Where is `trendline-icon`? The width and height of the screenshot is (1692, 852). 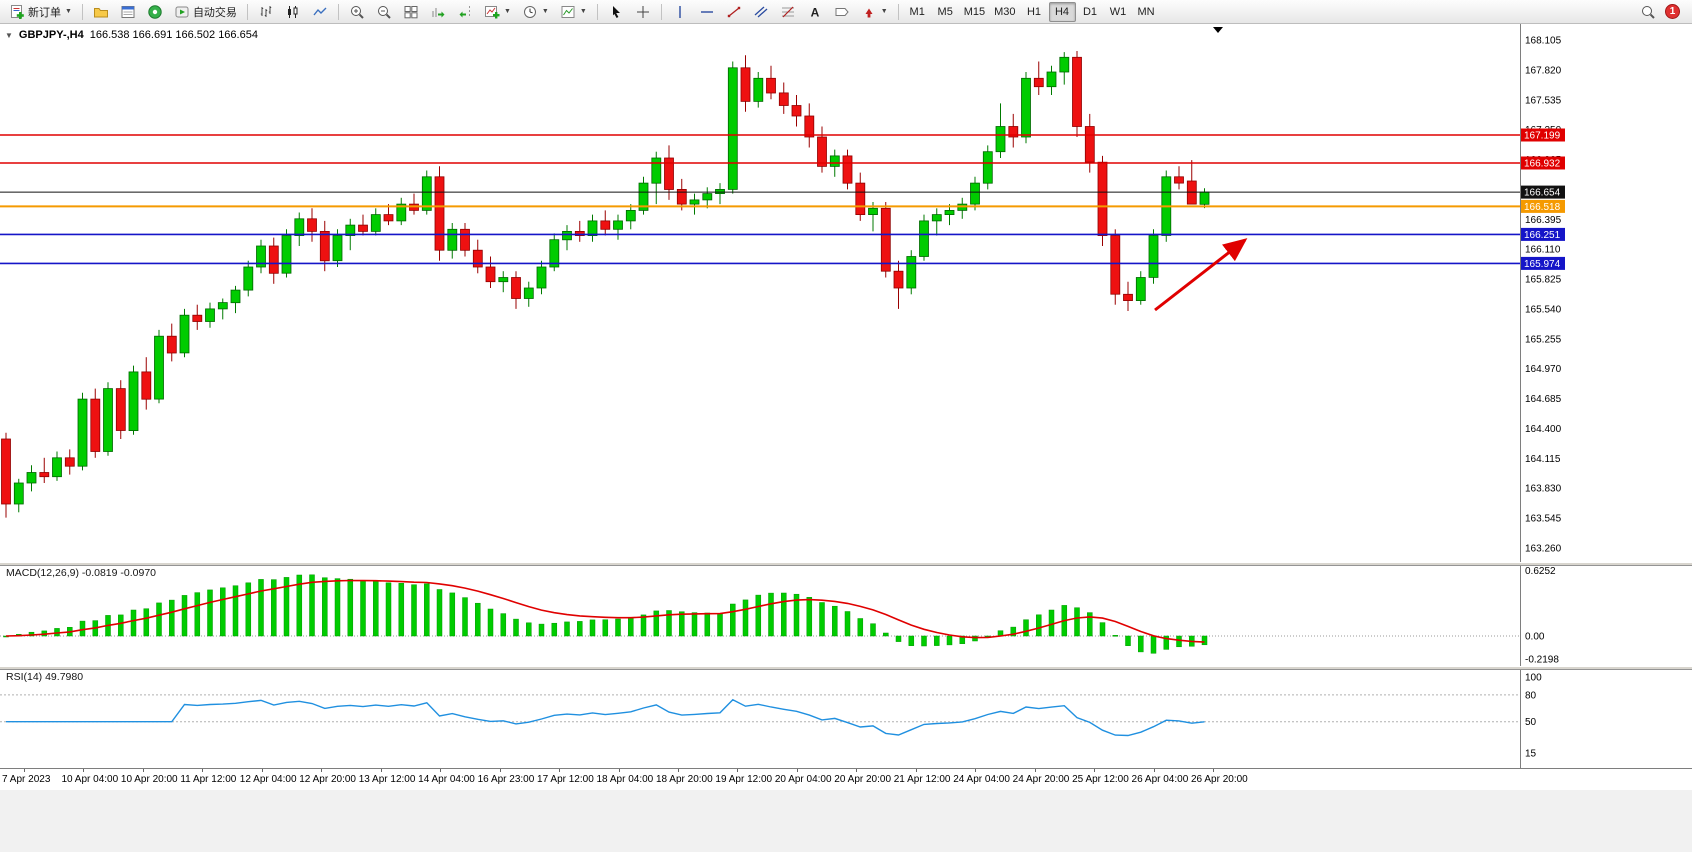
trendline-icon is located at coordinates (733, 11).